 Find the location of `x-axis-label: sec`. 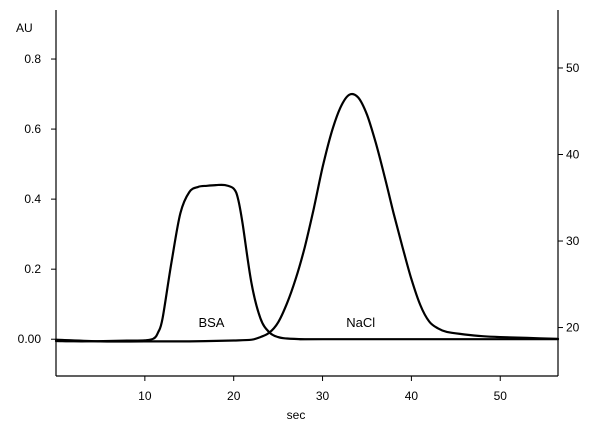

x-axis-label: sec is located at coordinates (296, 415).